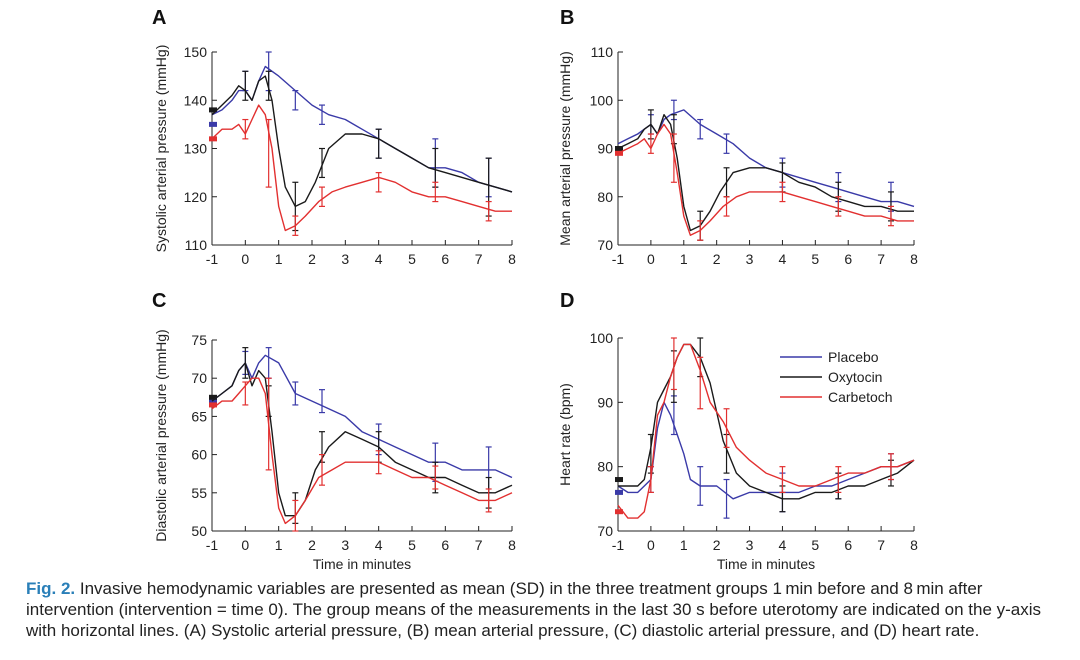  I want to click on panel-d-y-label: Heart rate (bpm), so click(565, 434).